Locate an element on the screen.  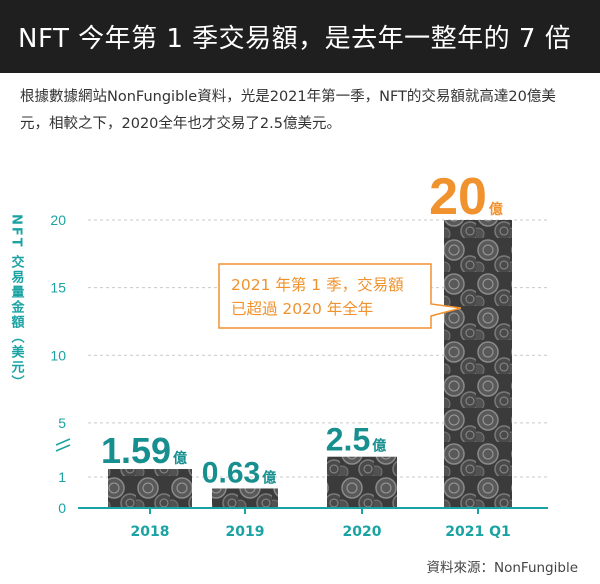
data-label-2021-q1: 20 億 is located at coordinates (466, 197).